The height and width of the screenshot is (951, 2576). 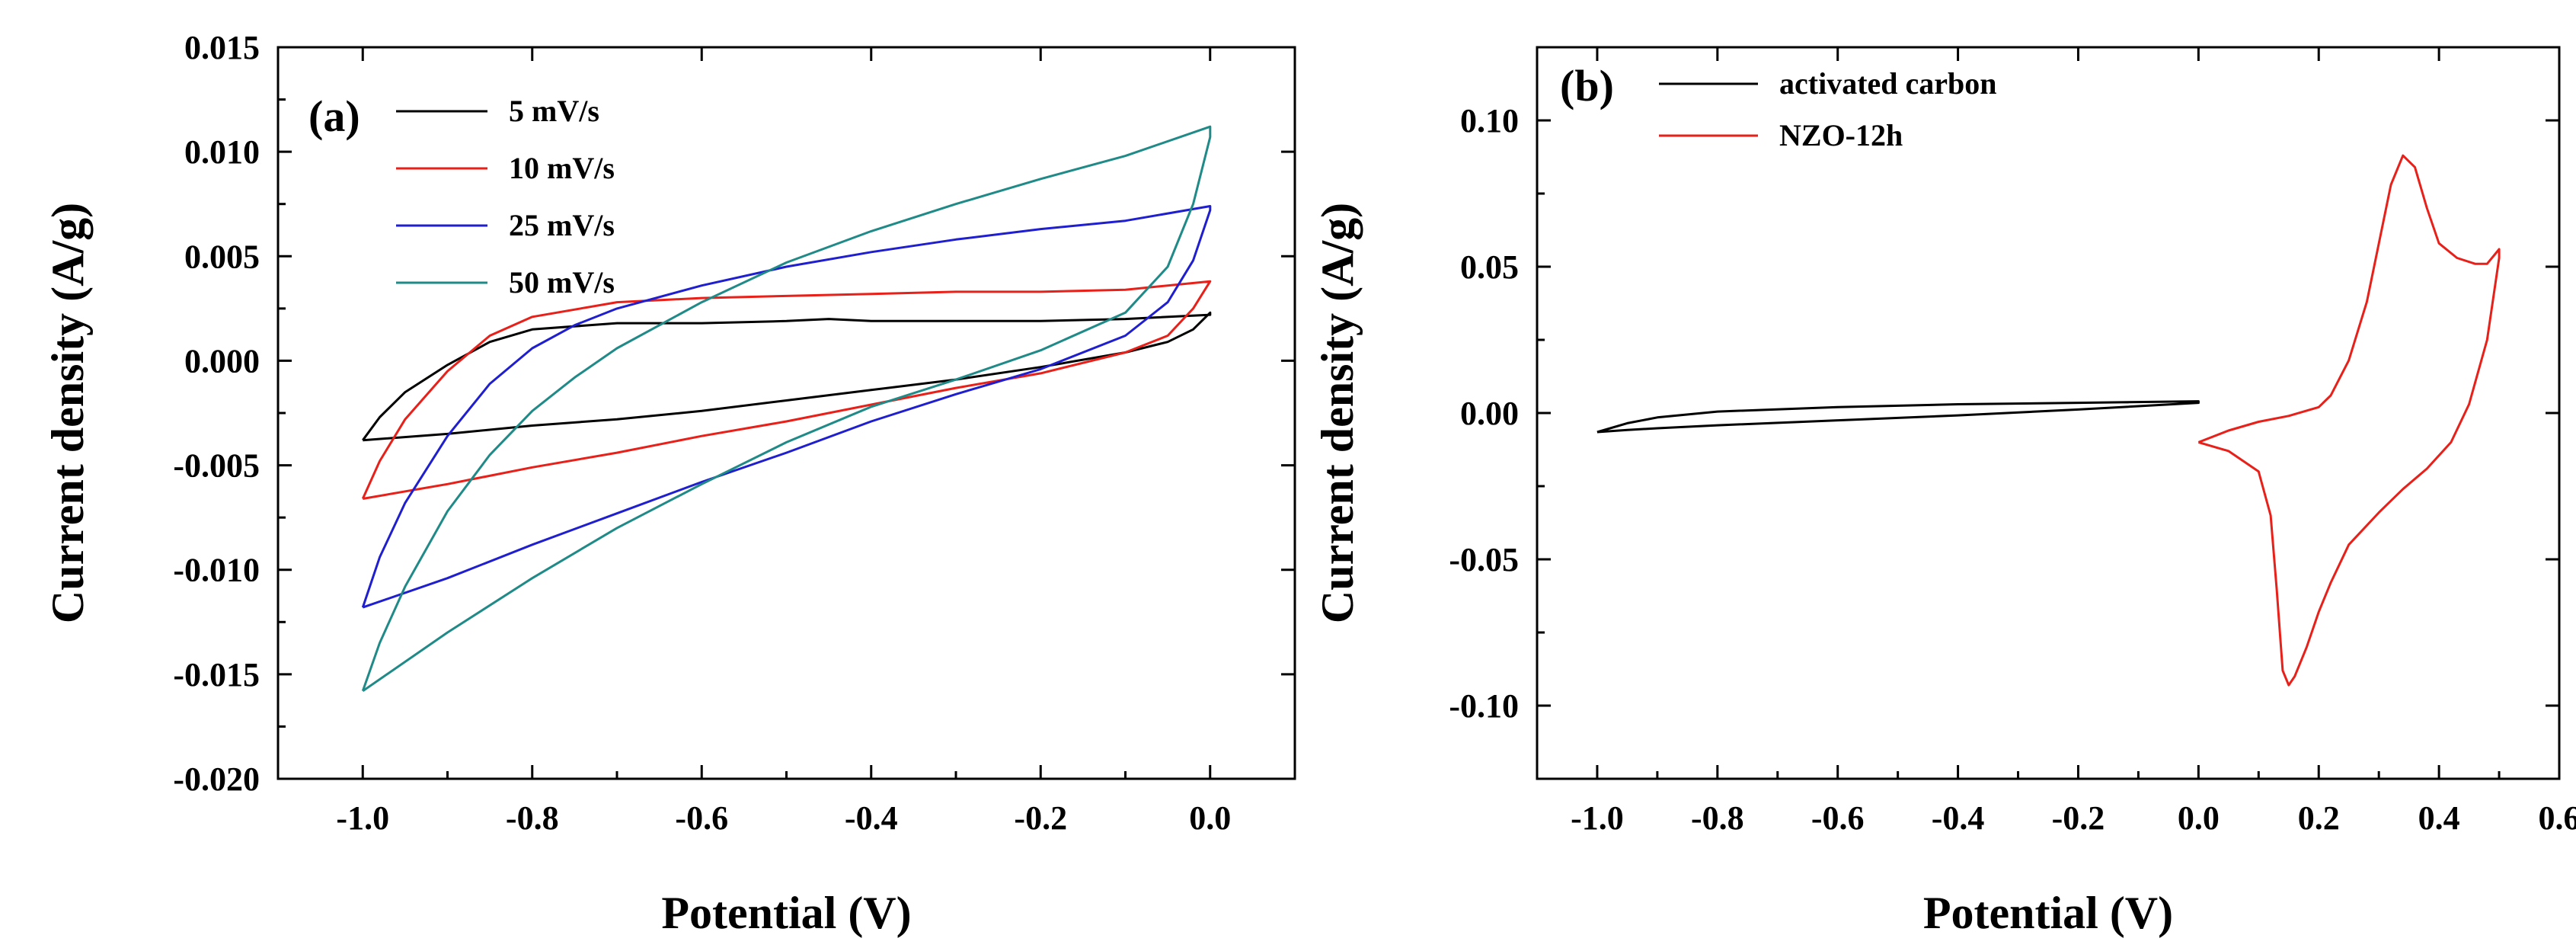 I want to click on legend-label-1: 5 mV/s, so click(x=554, y=111).